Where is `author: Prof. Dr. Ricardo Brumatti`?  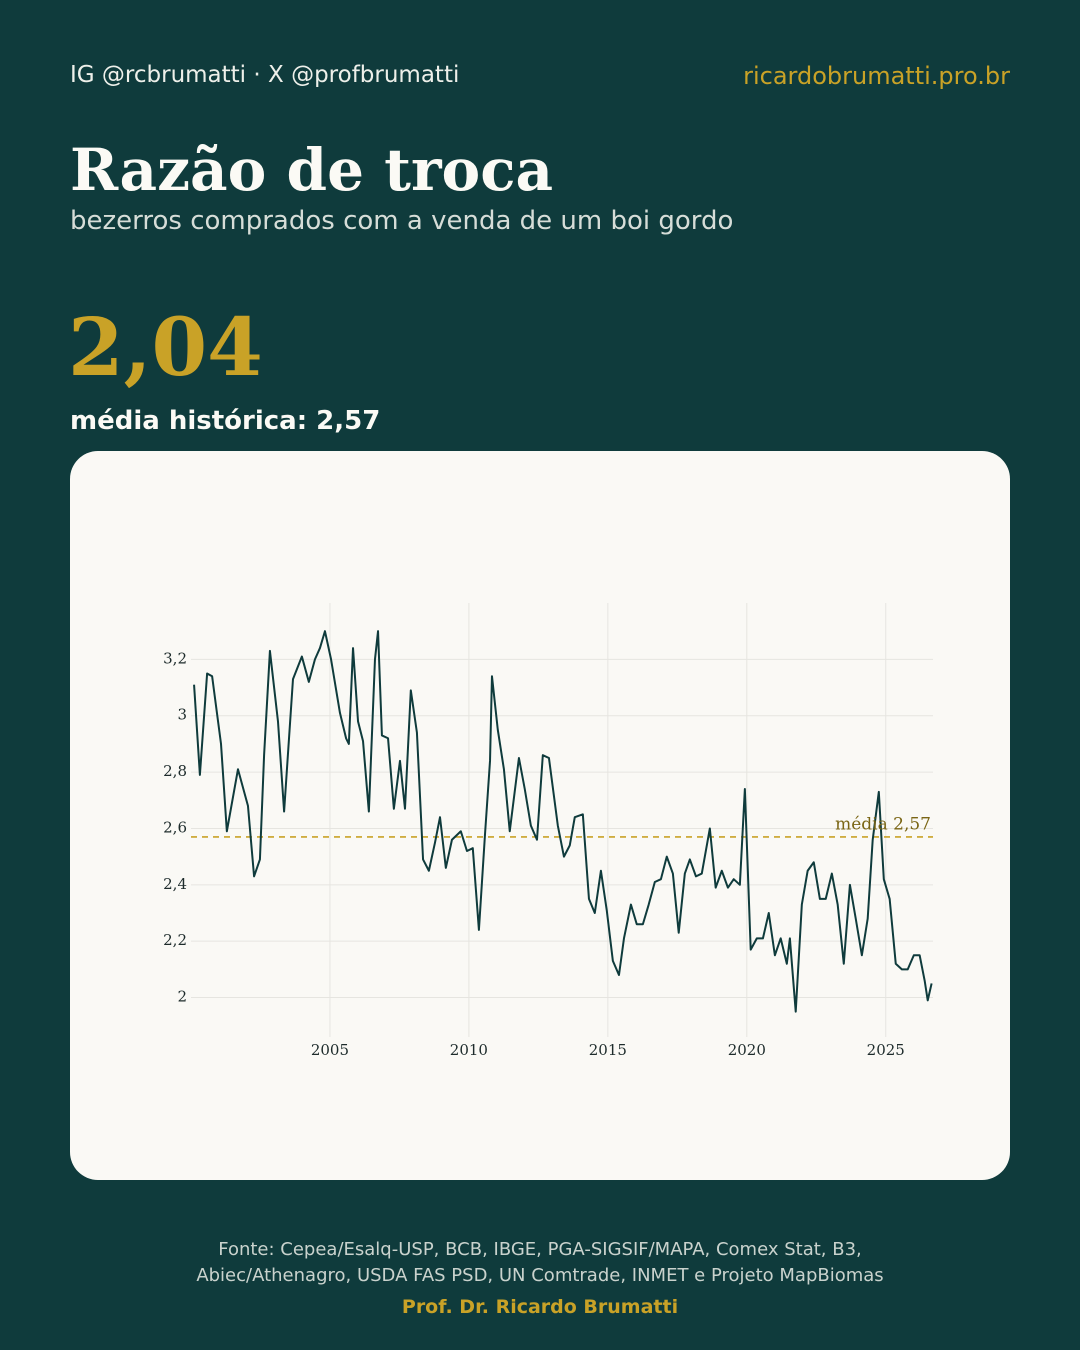 author: Prof. Dr. Ricardo Brumatti is located at coordinates (540, 1307).